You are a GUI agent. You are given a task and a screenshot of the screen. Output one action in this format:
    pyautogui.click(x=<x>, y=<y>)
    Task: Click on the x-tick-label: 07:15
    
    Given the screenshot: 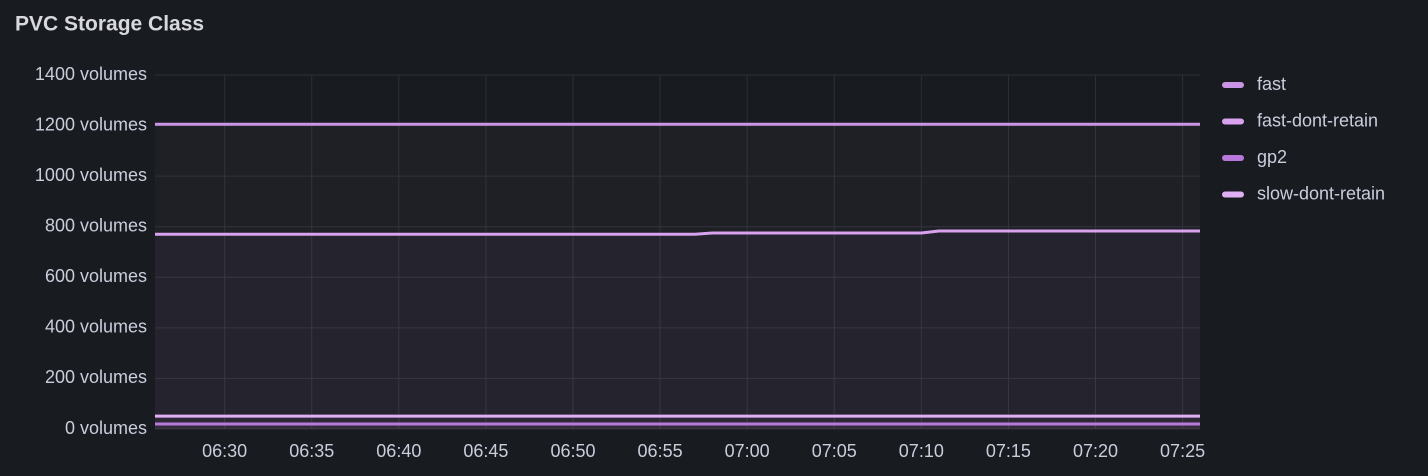 What is the action you would take?
    pyautogui.click(x=1008, y=451)
    